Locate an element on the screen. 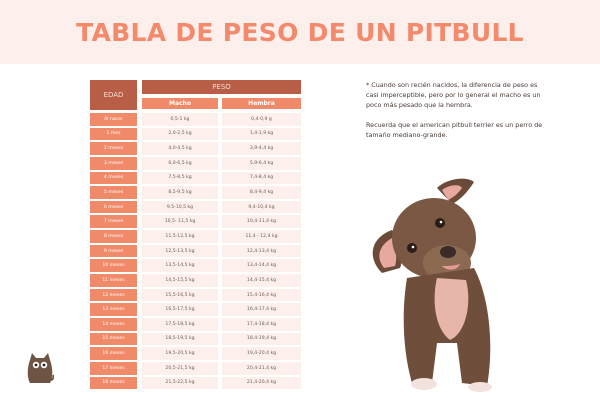 The width and height of the screenshot is (600, 400). male-weight-cell: 0,5-1 kg is located at coordinates (180, 119).